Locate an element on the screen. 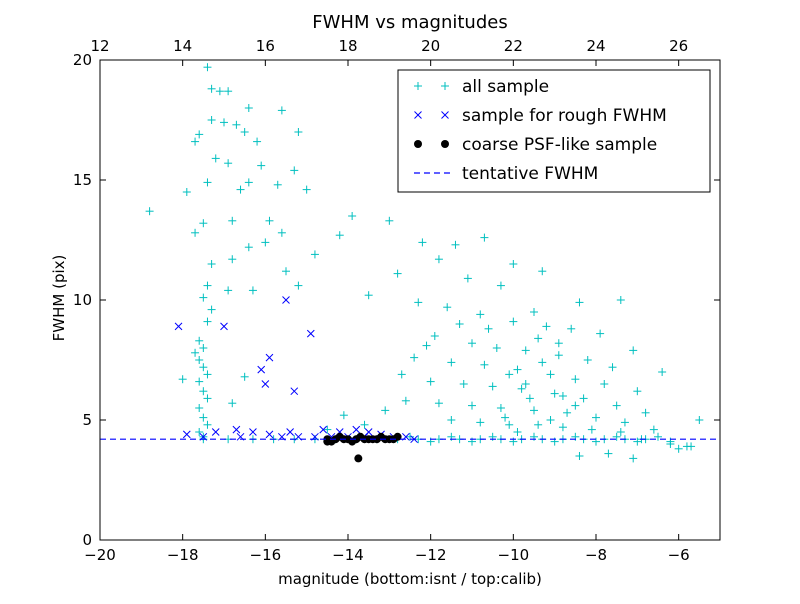 This screenshot has height=604, width=800. x-tick-label-2: −16 is located at coordinates (266, 555).